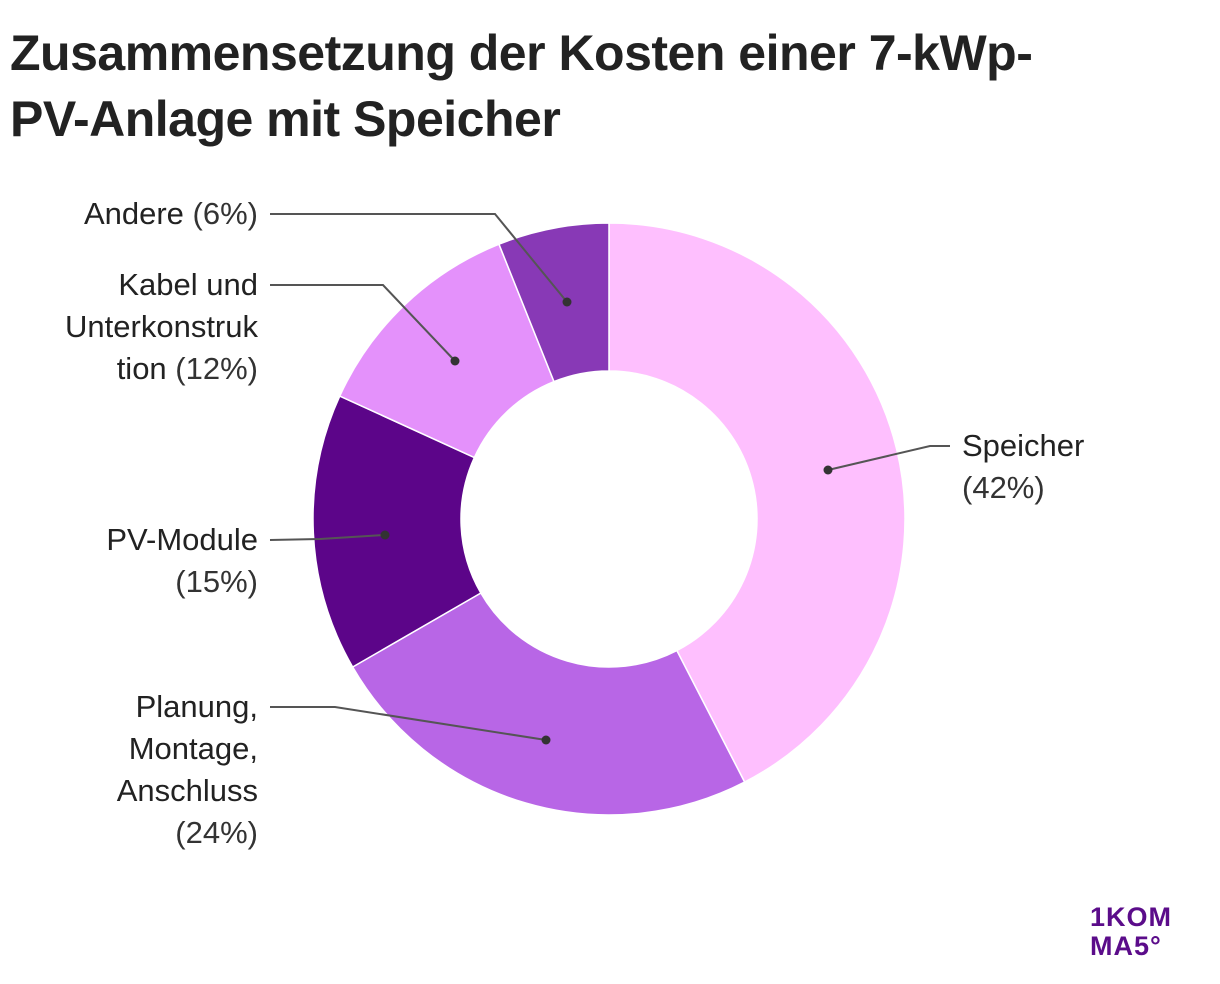  I want to click on donut-slice-pv-module, so click(397, 532).